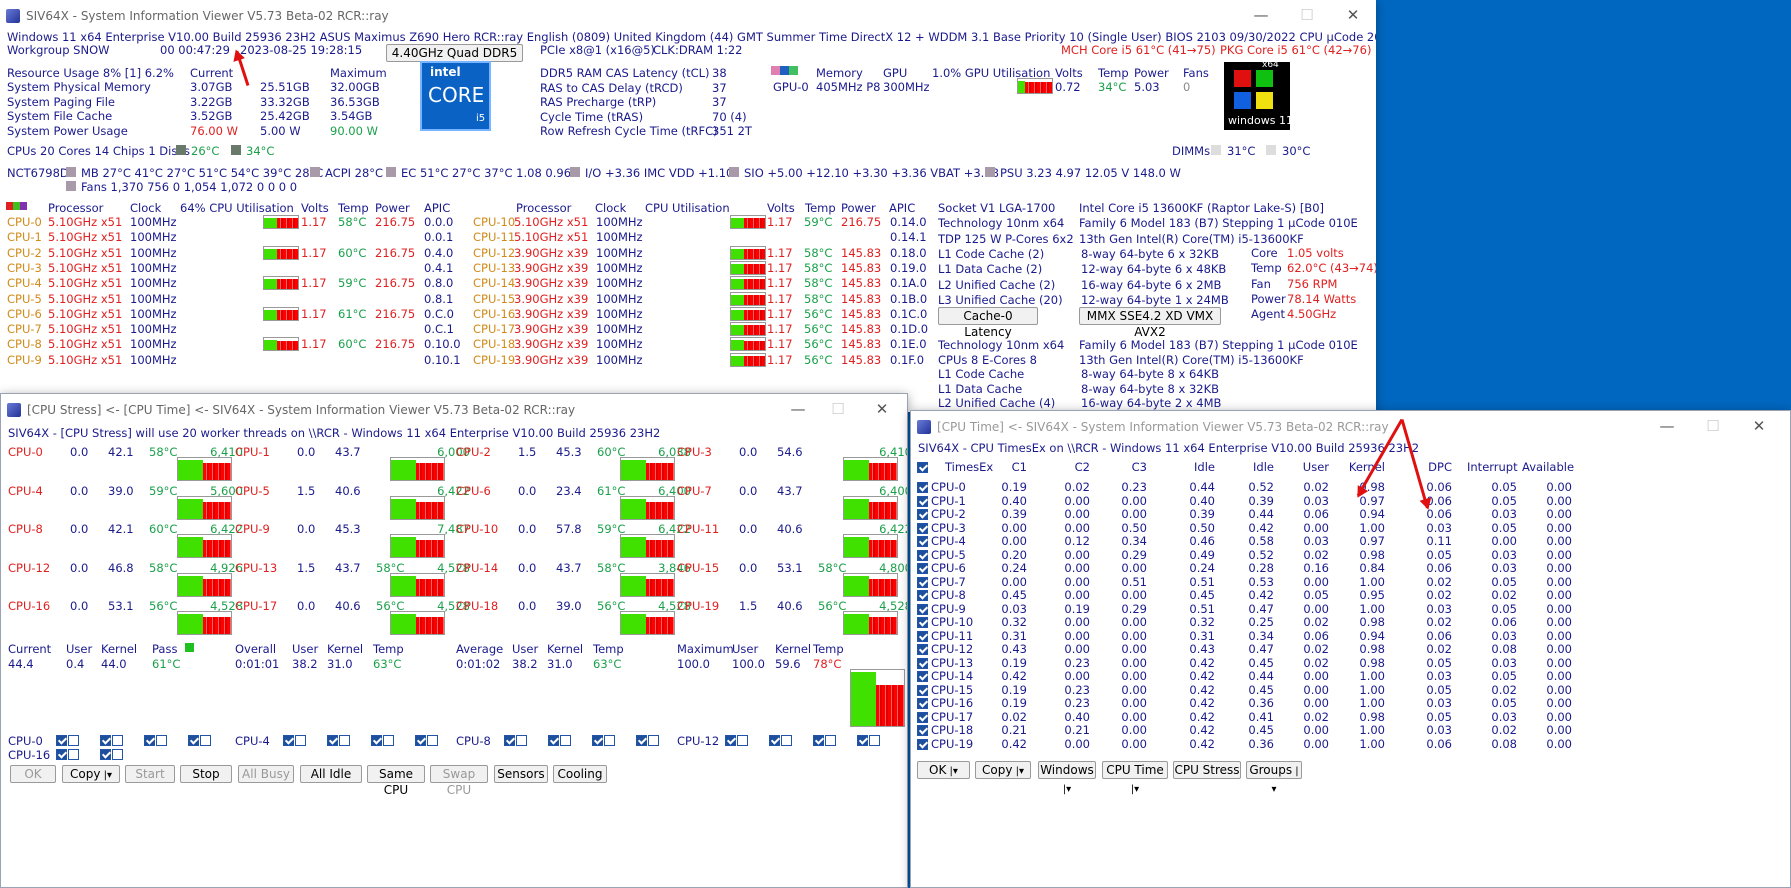  Describe the element at coordinates (1135, 778) in the screenshot. I see `times-cpu-time-button: CPU Time |▾` at that location.